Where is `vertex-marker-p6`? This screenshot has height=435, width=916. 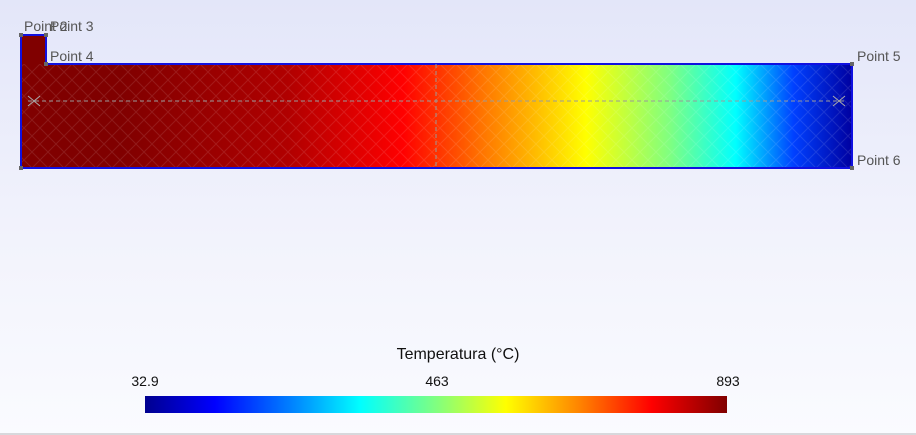
vertex-marker-p6 is located at coordinates (852, 168).